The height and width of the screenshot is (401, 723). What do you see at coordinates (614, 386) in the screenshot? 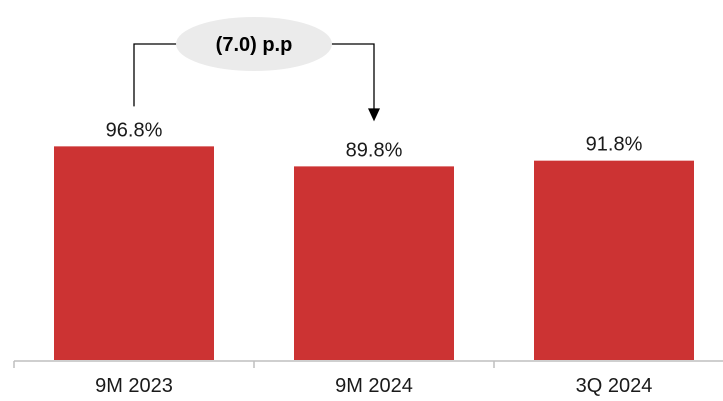
I see `category-label-3: 3Q 2024` at bounding box center [614, 386].